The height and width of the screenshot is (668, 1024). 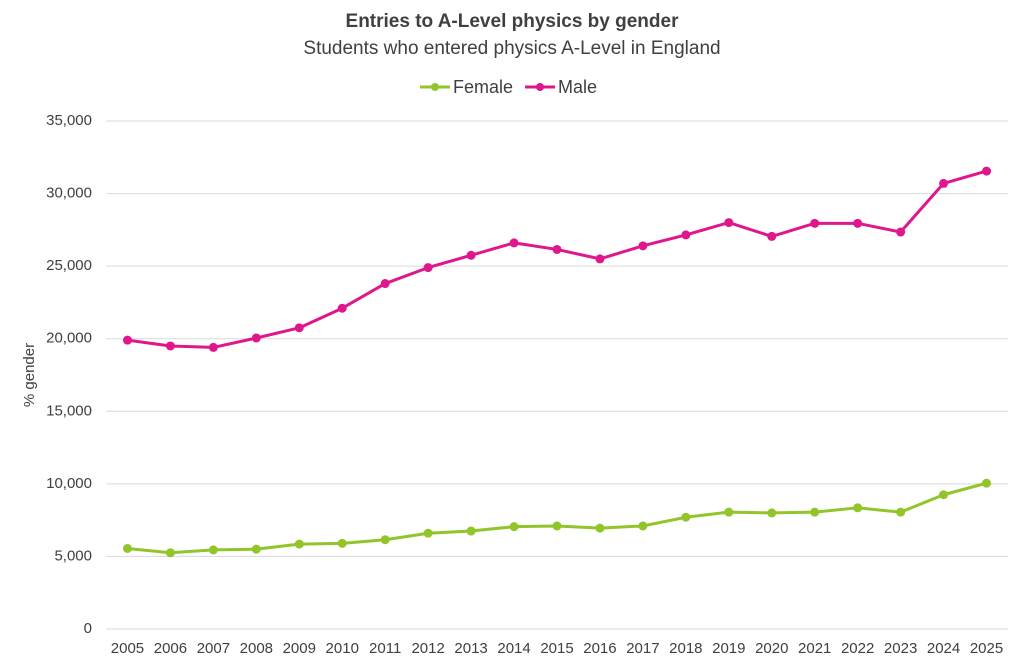 I want to click on x-tick-label: 2005, so click(x=127, y=648).